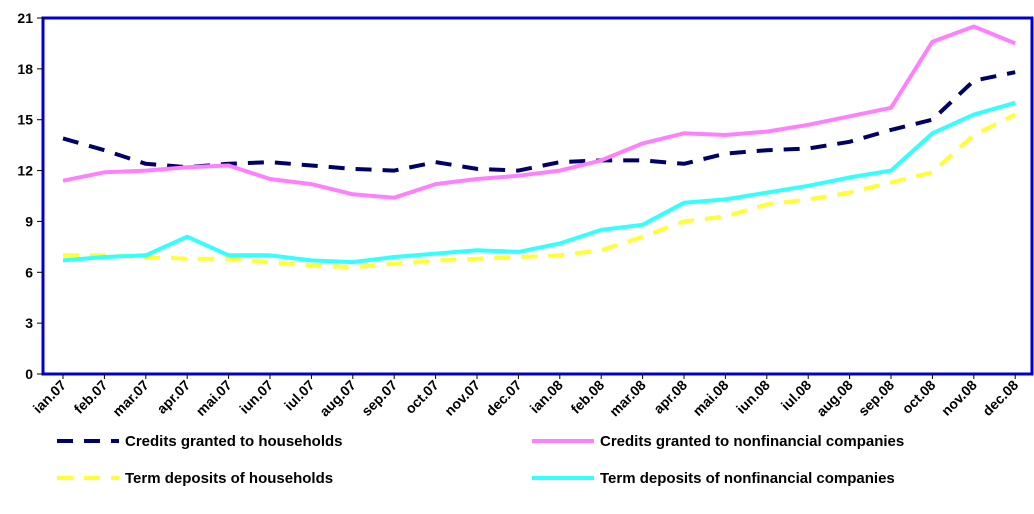 Image resolution: width=1034 pixels, height=514 pixels. I want to click on x-tick-label: mai.08, so click(710, 398).